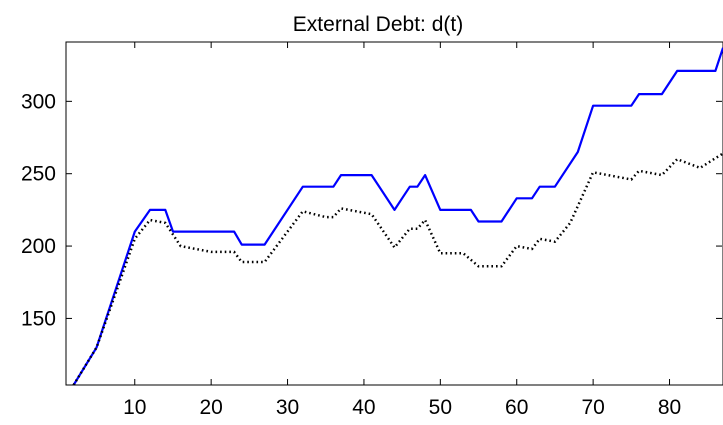 The image size is (723, 425). What do you see at coordinates (38, 246) in the screenshot?
I see `y-tick-label: 200` at bounding box center [38, 246].